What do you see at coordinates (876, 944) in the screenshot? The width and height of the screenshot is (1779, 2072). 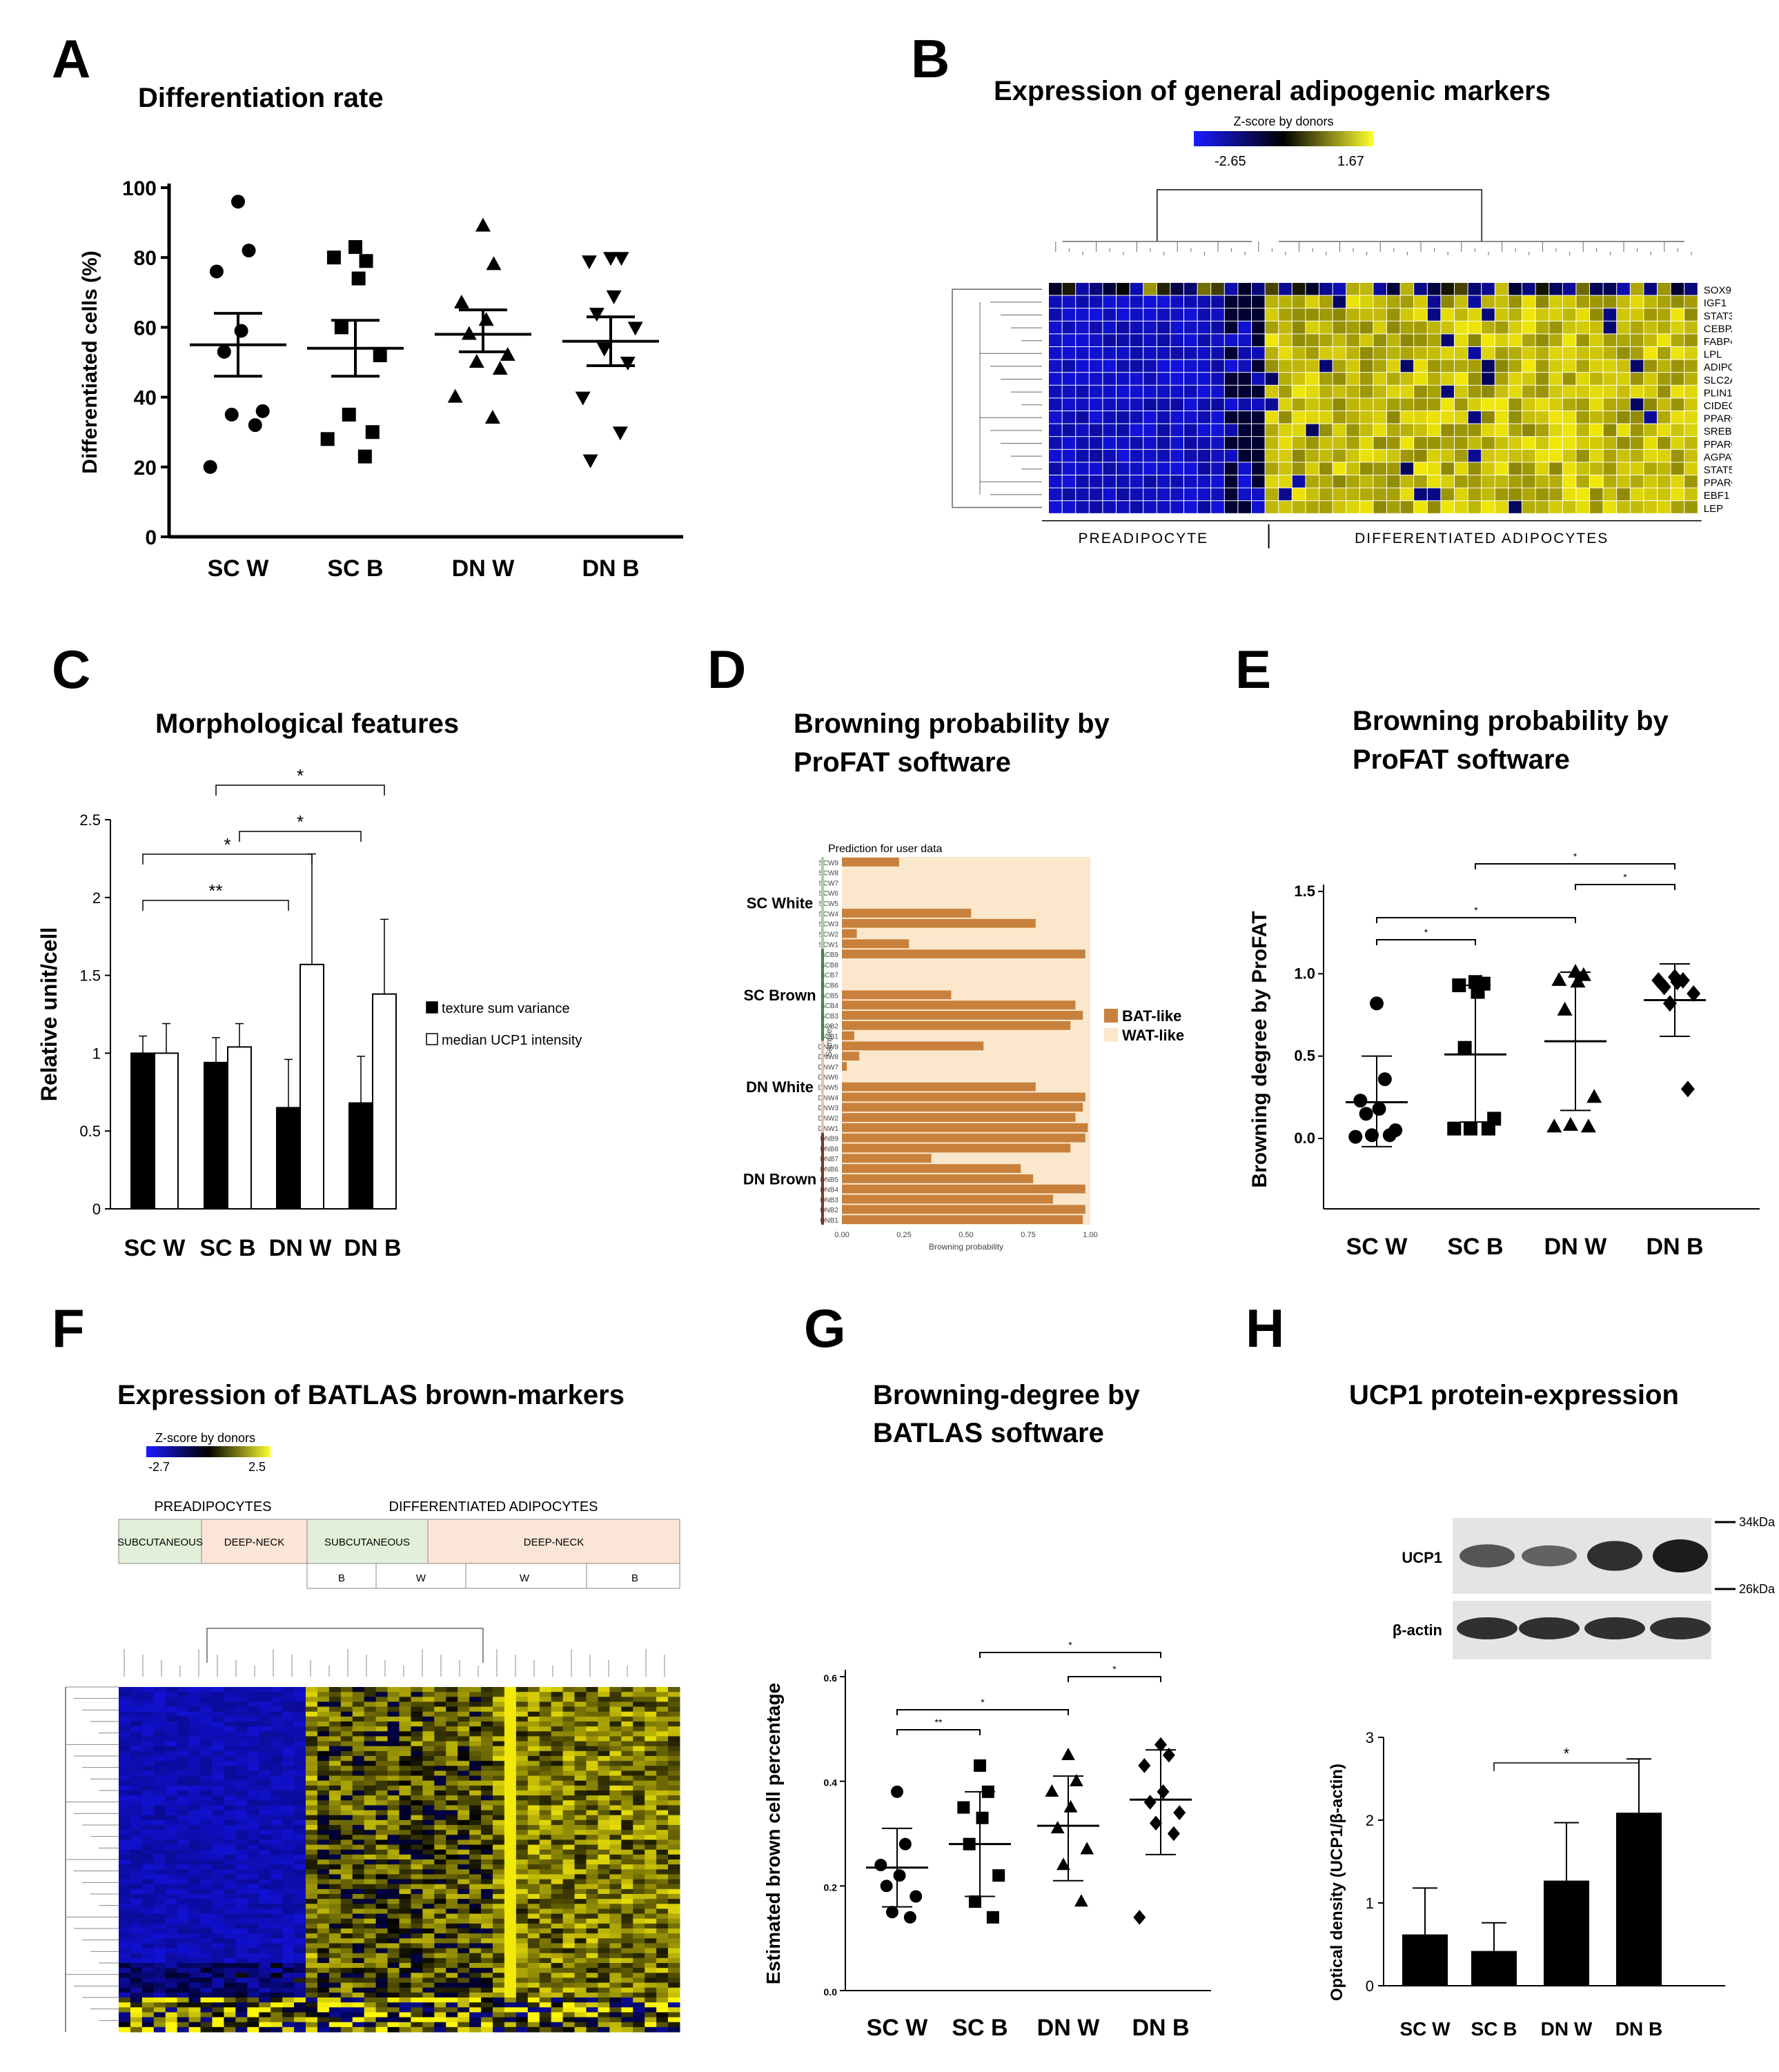 I see `bar` at bounding box center [876, 944].